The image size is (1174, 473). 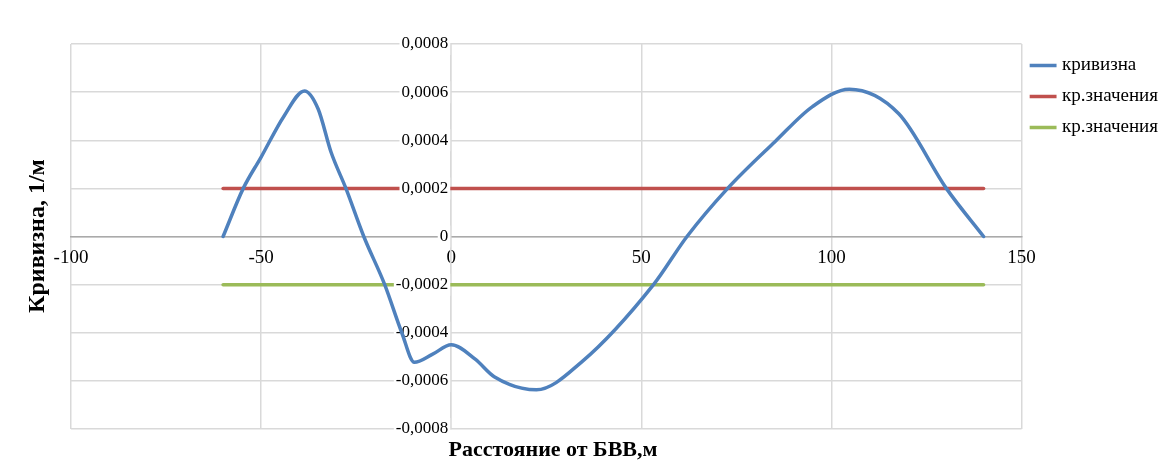 What do you see at coordinates (425, 91) in the screenshot?
I see `y-tick-label: 0,0006` at bounding box center [425, 91].